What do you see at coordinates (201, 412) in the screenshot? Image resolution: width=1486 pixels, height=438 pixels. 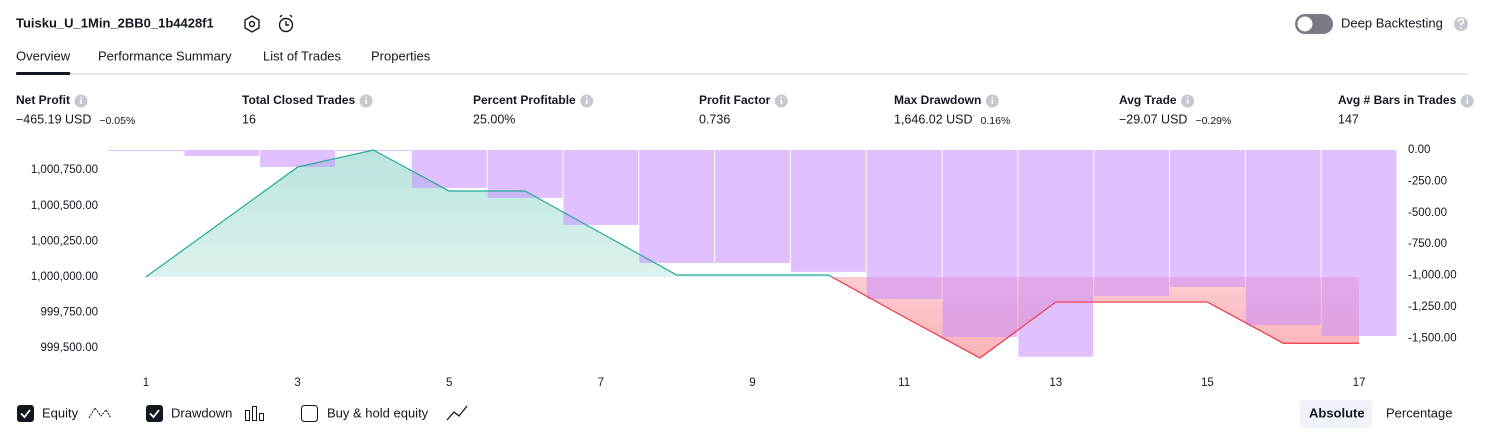 I see `legend-label: Drawdown` at bounding box center [201, 412].